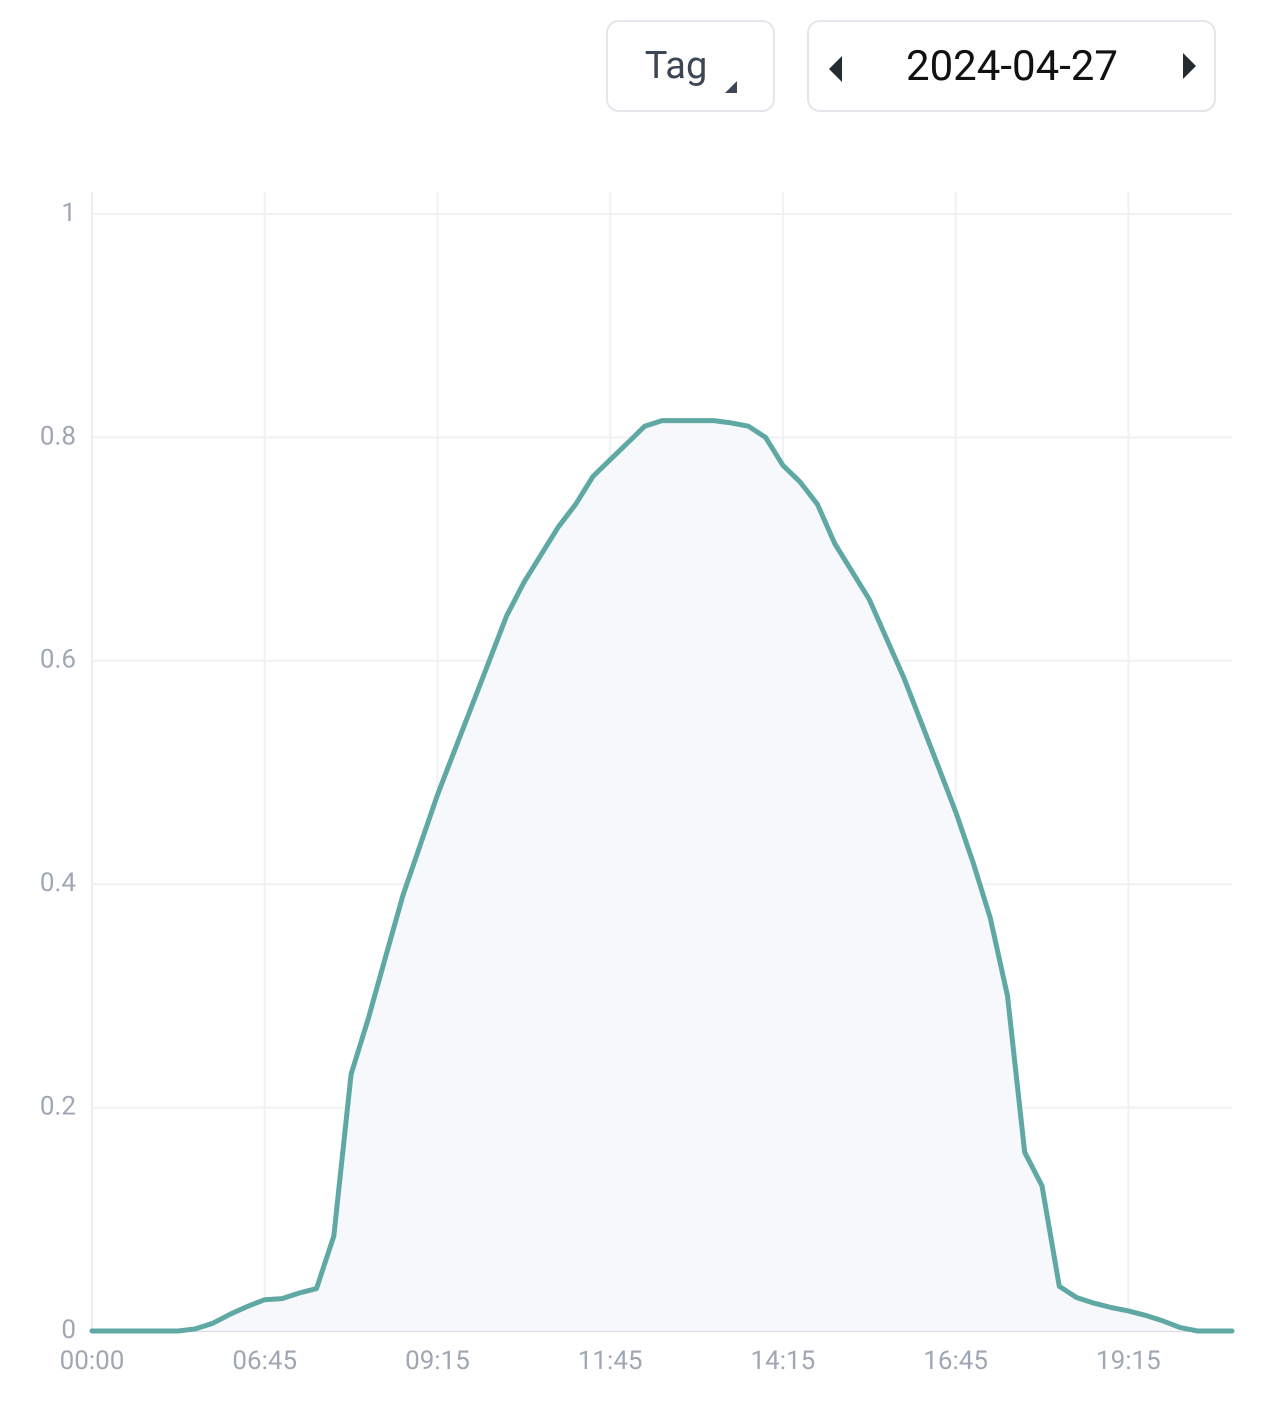 Image resolution: width=1280 pixels, height=1413 pixels. I want to click on x-tick-label: 11:45, so click(610, 1361).